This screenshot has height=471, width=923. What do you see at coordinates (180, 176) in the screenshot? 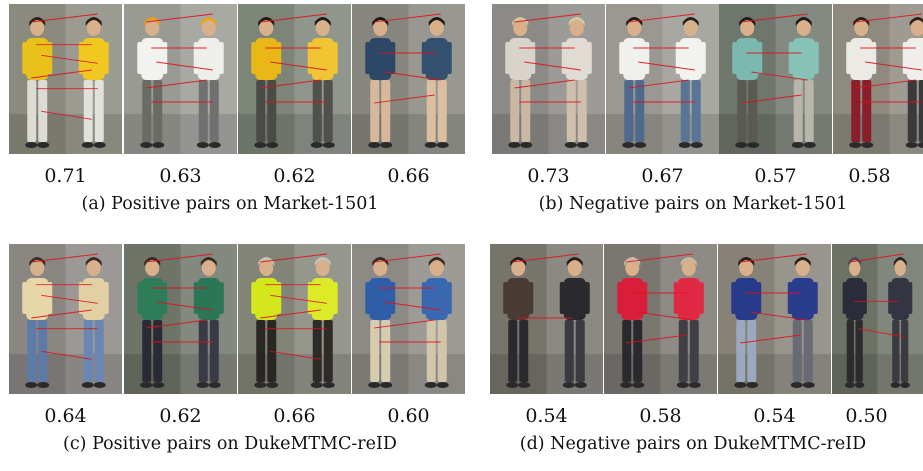
I see `similarity-score: 0.63` at bounding box center [180, 176].